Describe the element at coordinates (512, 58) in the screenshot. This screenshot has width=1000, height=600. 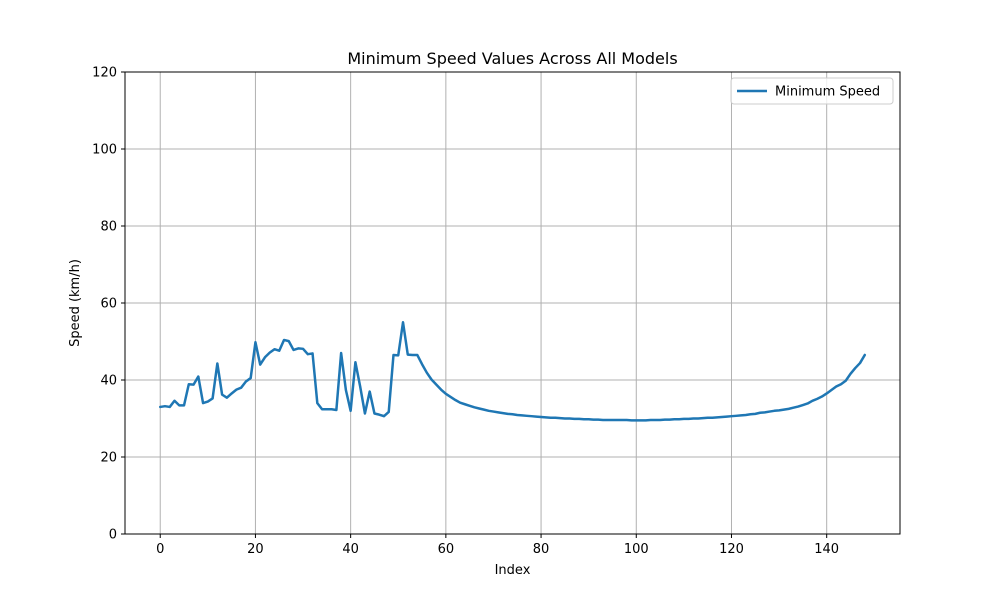
I see `chart-title: Minimum Speed Values Across All Models` at that location.